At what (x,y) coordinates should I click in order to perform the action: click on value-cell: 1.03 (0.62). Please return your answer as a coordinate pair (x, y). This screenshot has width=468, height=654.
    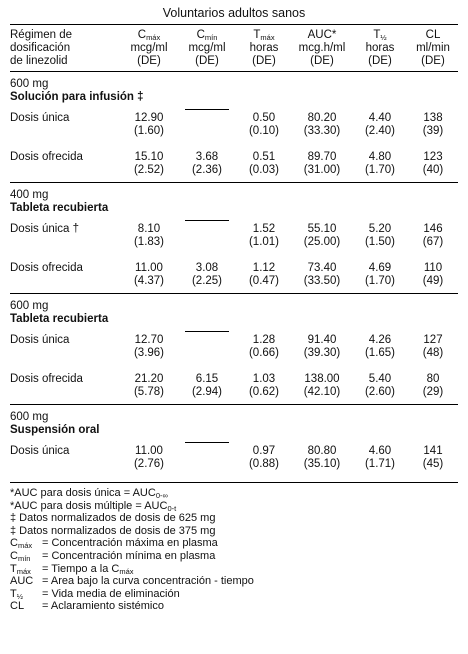
    Looking at the image, I should click on (264, 385).